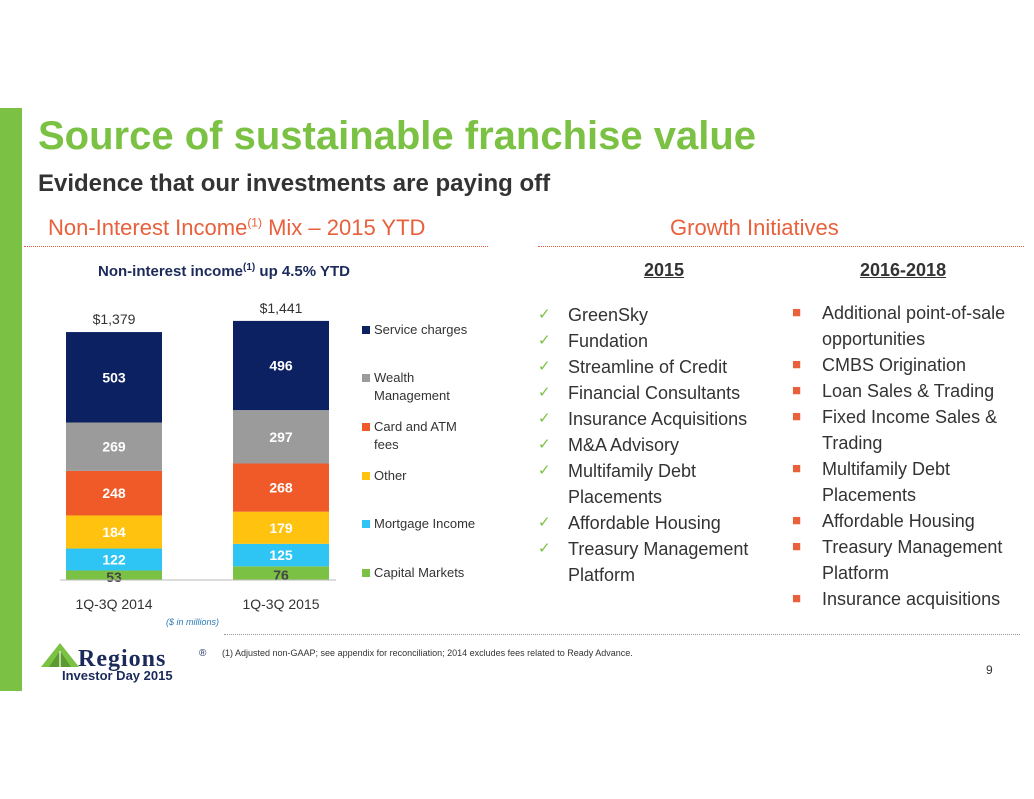 The height and width of the screenshot is (799, 1034). I want to click on regions-logo-text: Regions, so click(122, 659).